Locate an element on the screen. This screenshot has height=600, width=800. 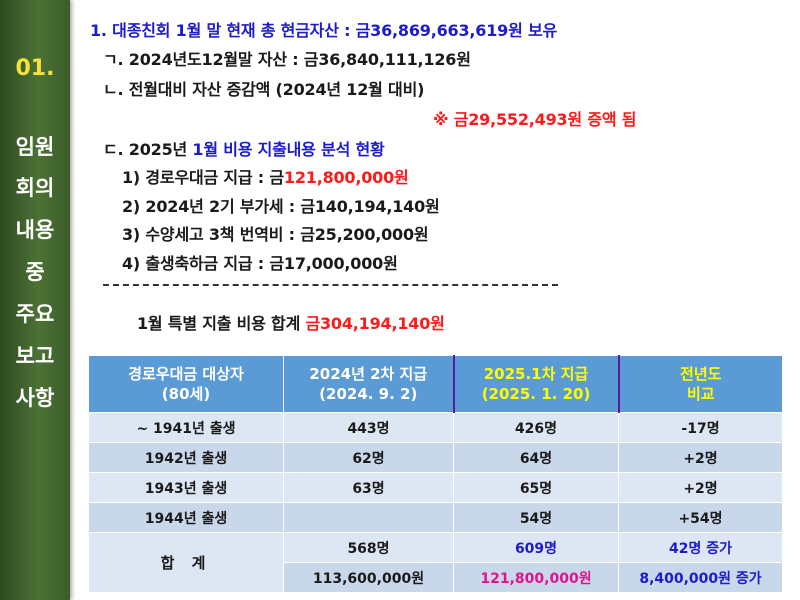
expense-item: 1) 경로우대금 지급 : 금121,800,000원 is located at coordinates (265, 176).